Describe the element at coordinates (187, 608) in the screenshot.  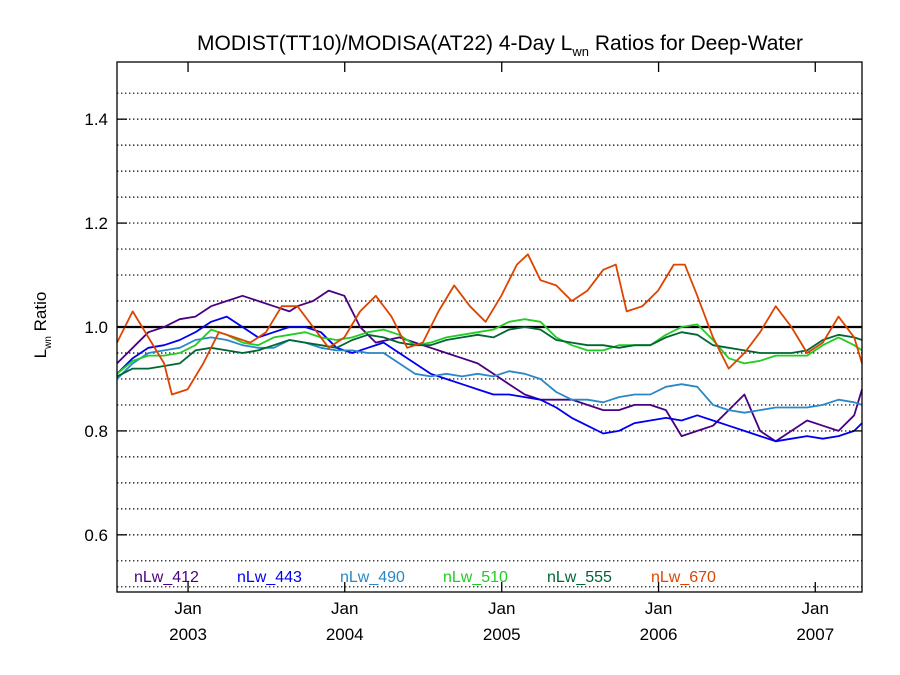
I see `x-tick-label-month-0: Jan` at that location.